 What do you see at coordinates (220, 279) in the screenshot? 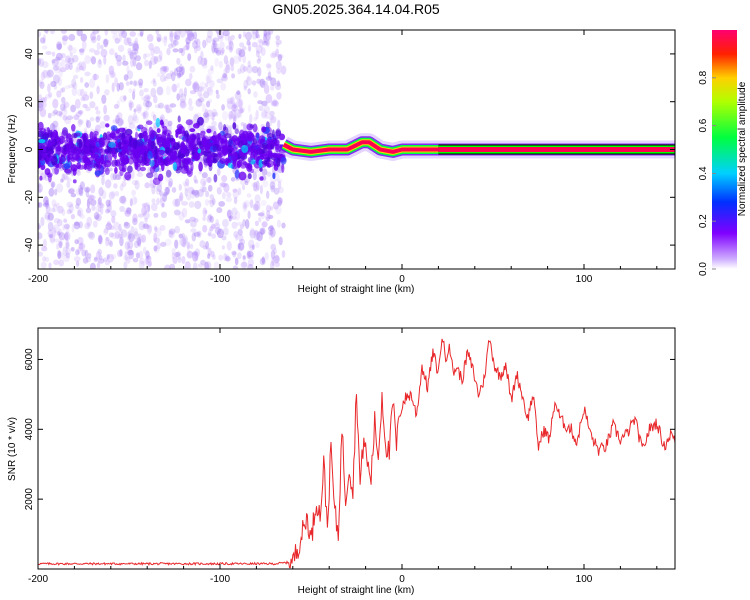
I see `spectrogram-xtick-label: -100` at bounding box center [220, 279].